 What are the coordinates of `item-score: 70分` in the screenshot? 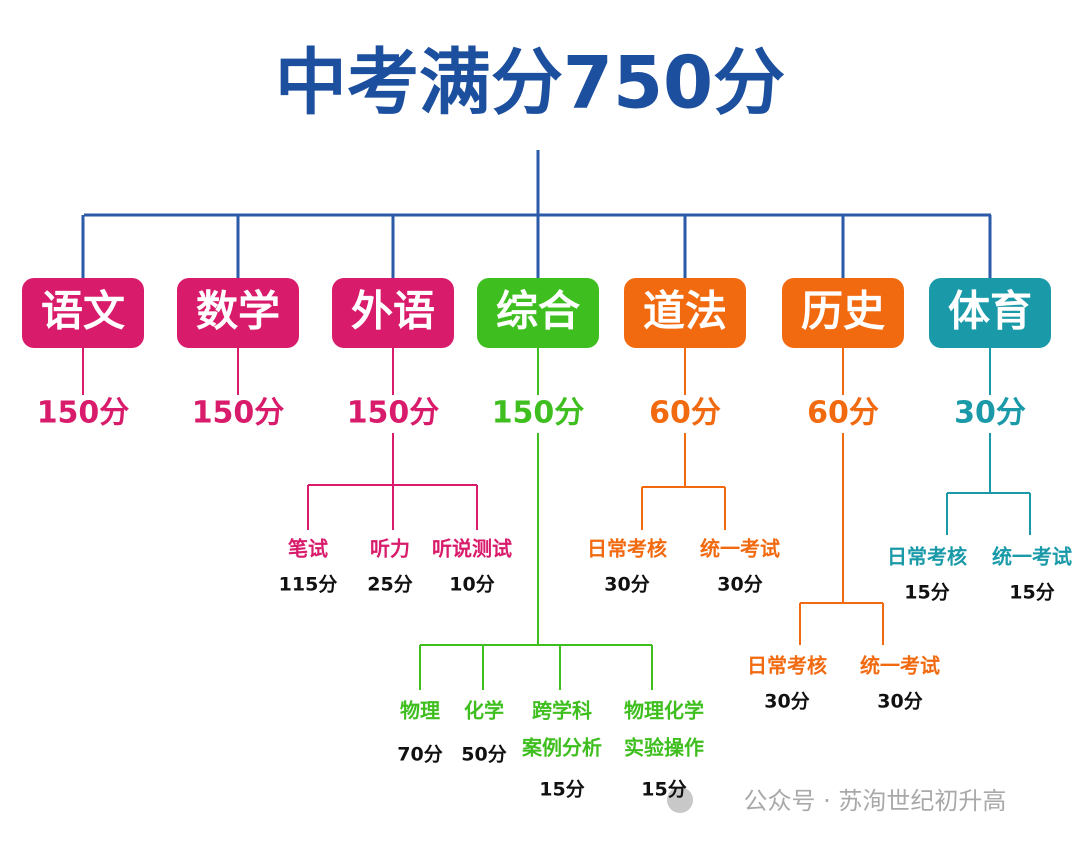 It's located at (419, 755).